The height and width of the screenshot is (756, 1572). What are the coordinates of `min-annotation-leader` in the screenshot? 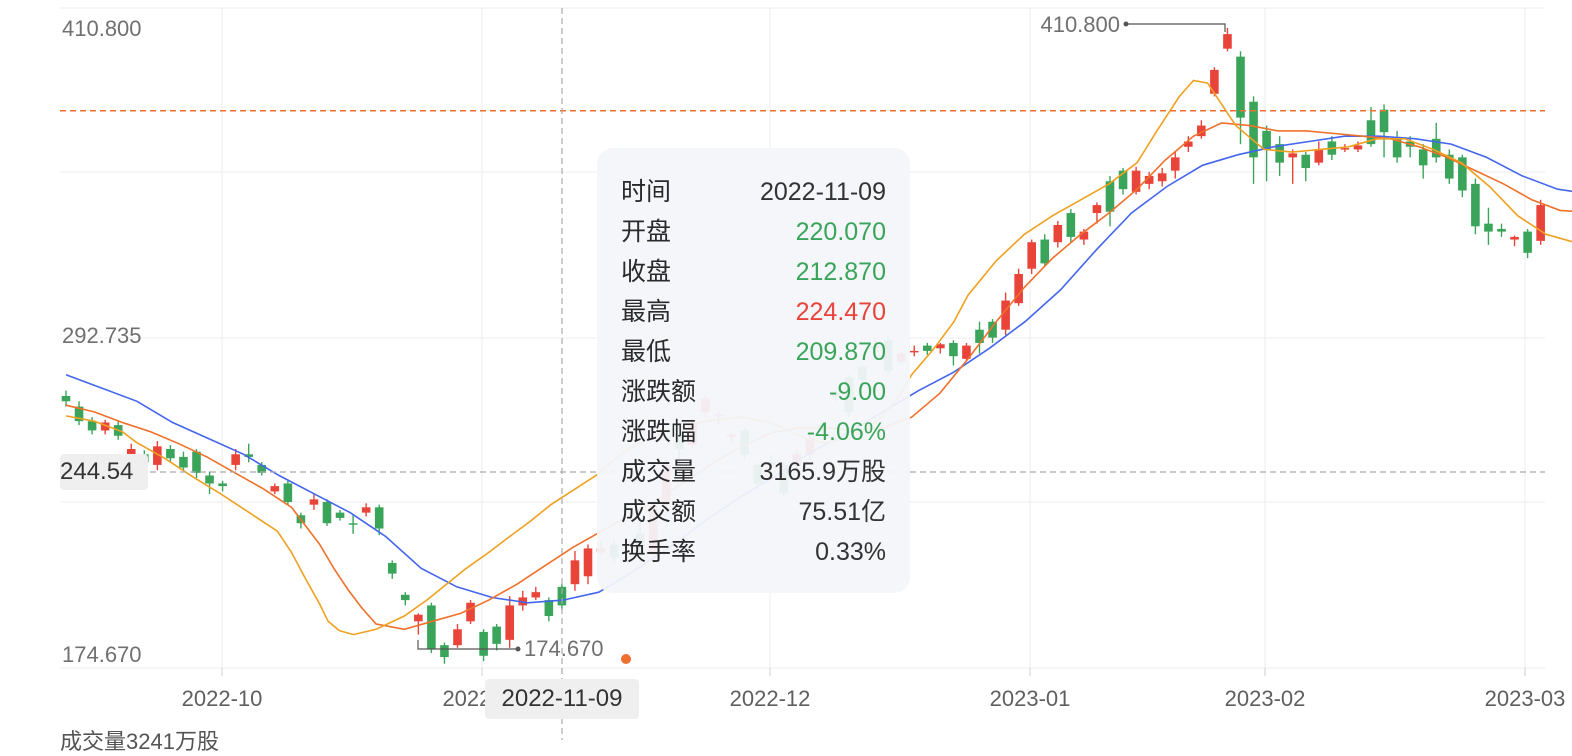 It's located at (467, 645).